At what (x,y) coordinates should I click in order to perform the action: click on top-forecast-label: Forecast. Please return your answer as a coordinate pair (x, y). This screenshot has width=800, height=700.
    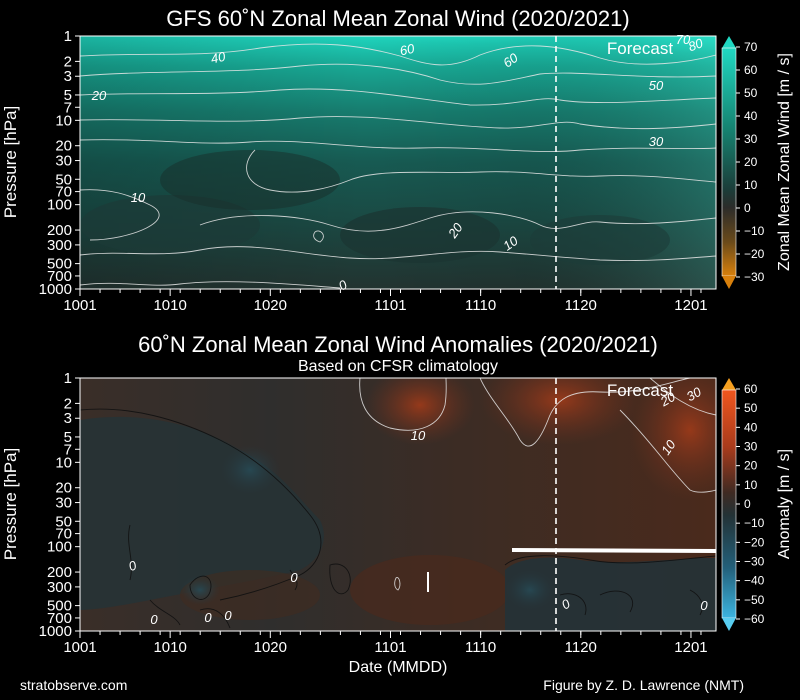
    Looking at the image, I should click on (640, 48).